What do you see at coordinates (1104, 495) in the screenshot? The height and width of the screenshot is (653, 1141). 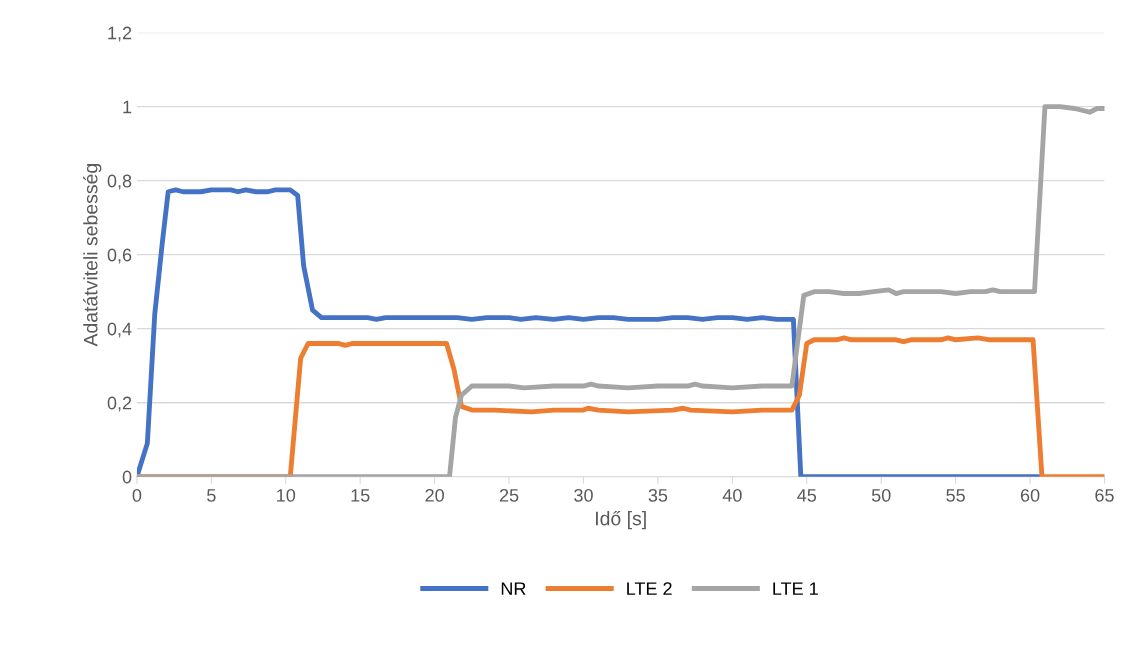 I see `x-tick-label: 65` at bounding box center [1104, 495].